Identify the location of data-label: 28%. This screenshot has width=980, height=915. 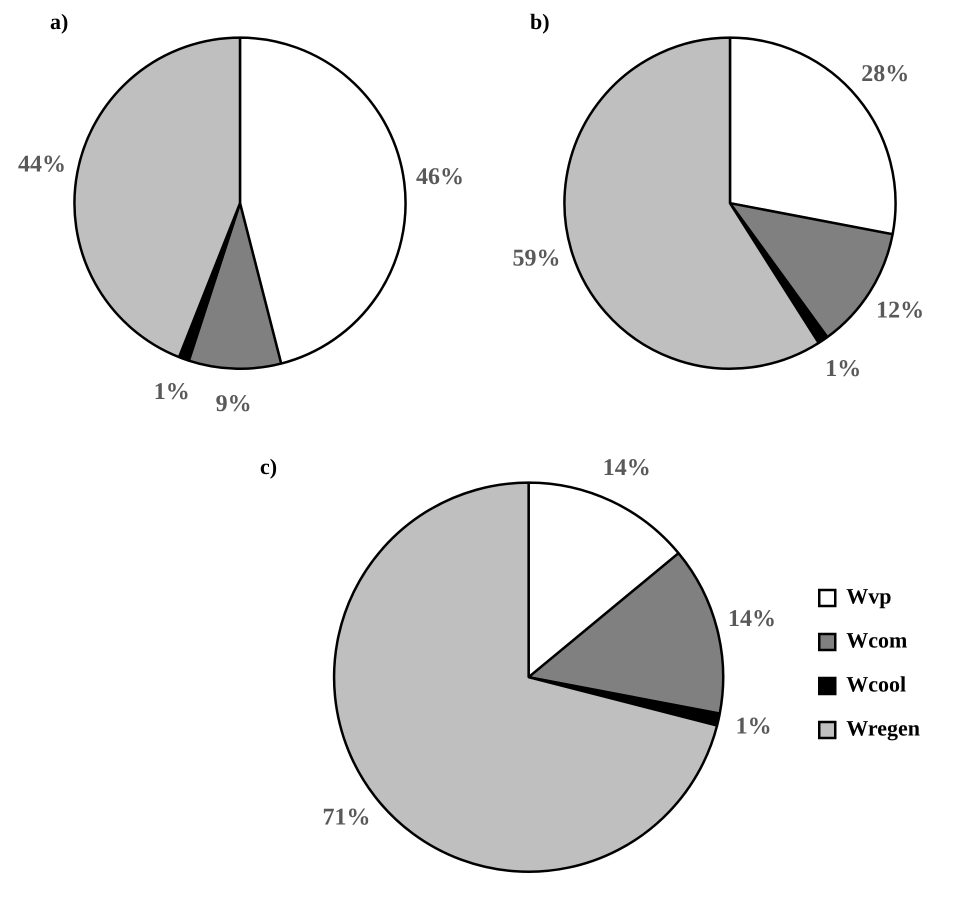
(885, 73).